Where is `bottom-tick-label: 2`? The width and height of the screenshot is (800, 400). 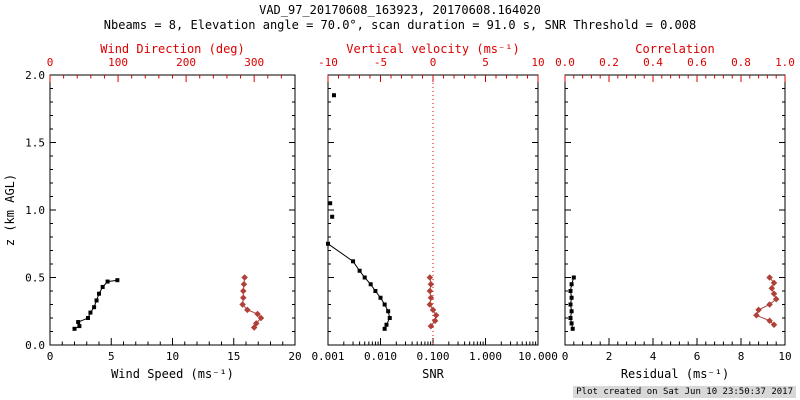 bottom-tick-label: 2 is located at coordinates (609, 356).